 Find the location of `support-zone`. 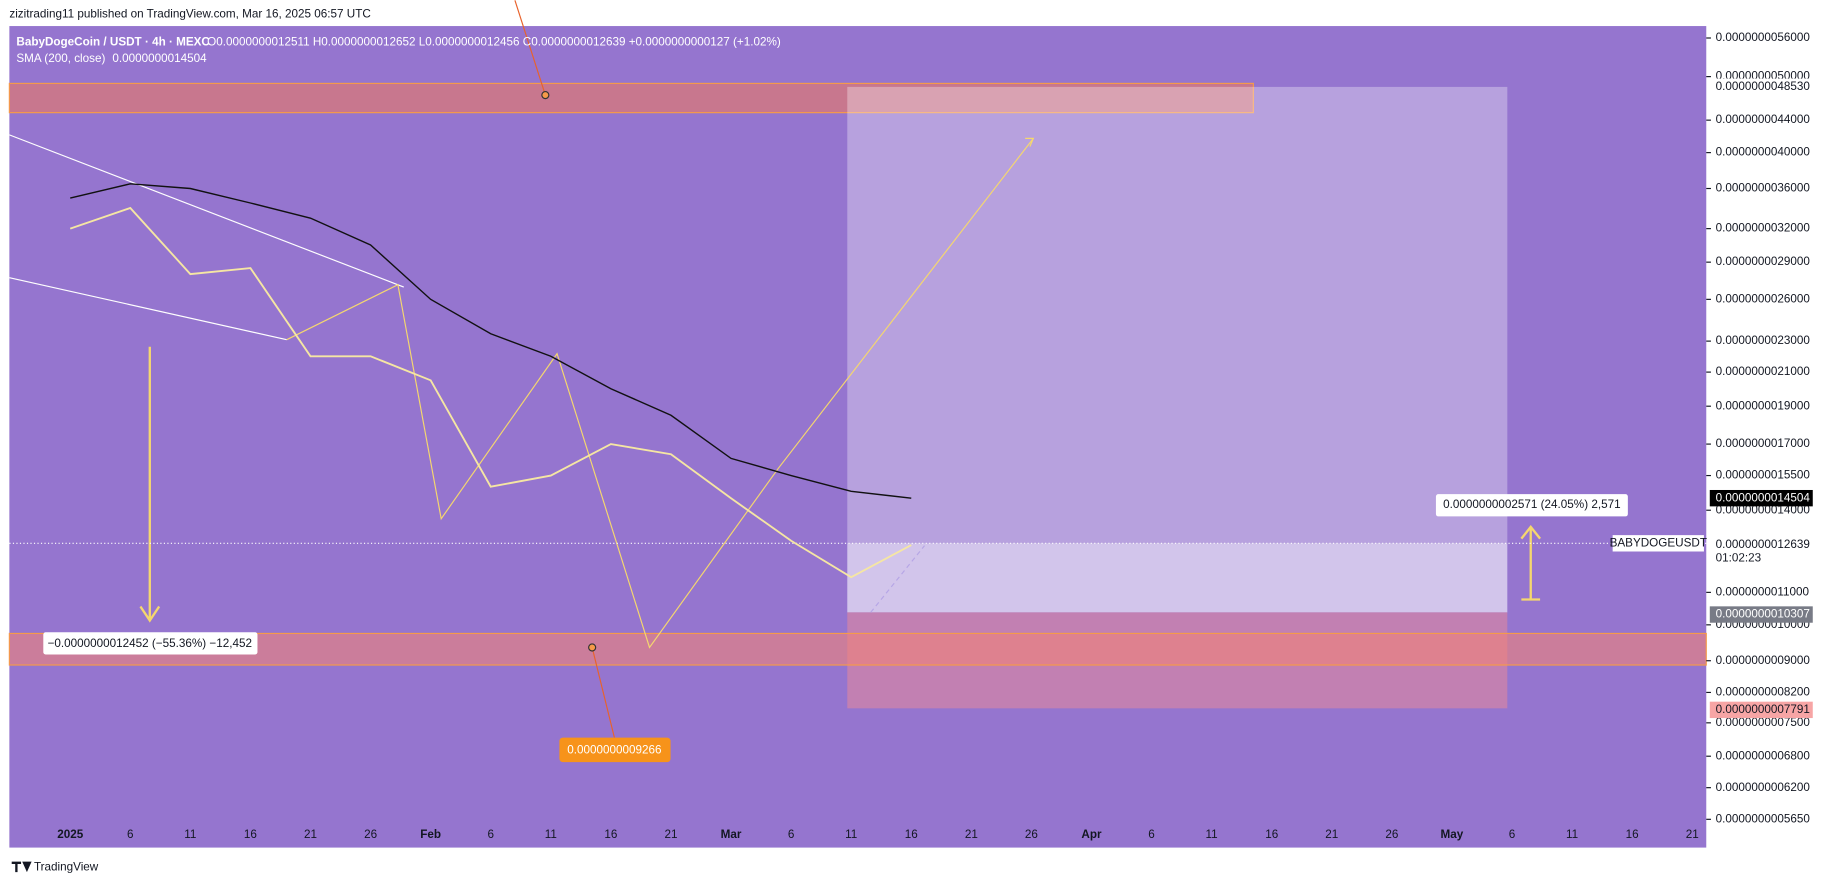

support-zone is located at coordinates (857, 649).